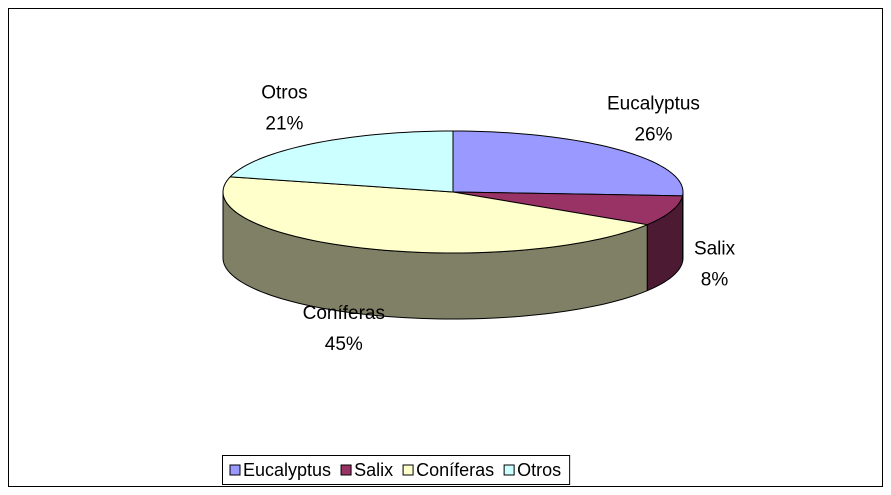  What do you see at coordinates (653, 103) in the screenshot?
I see `data-label-name: Eucalyptus` at bounding box center [653, 103].